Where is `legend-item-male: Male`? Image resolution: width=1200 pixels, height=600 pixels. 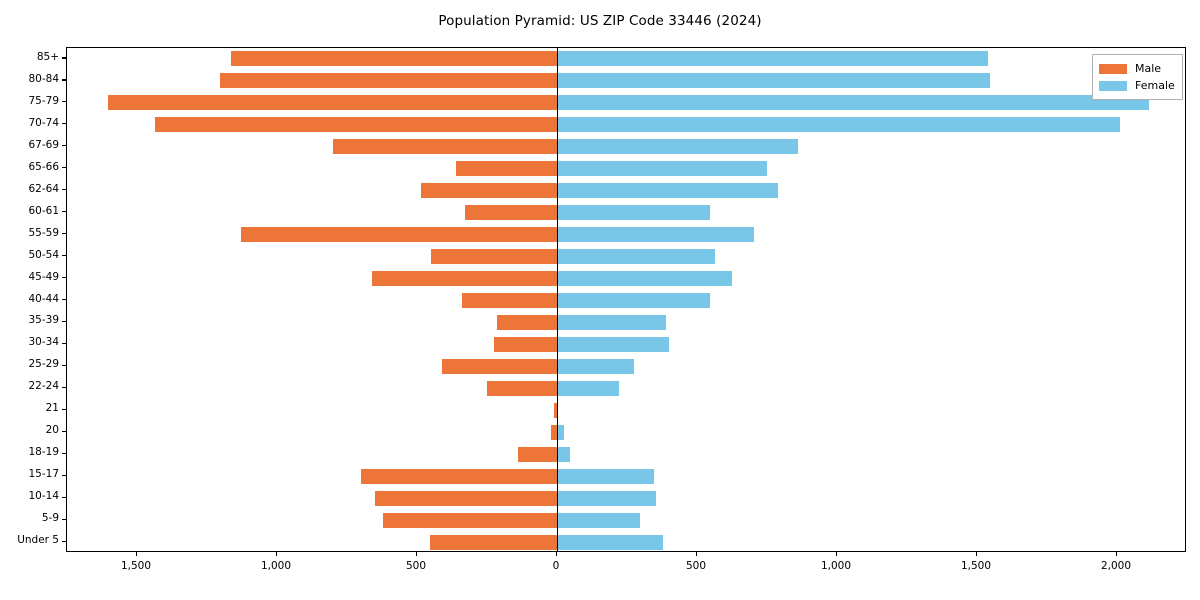
legend-item-male: Male is located at coordinates (1137, 68).